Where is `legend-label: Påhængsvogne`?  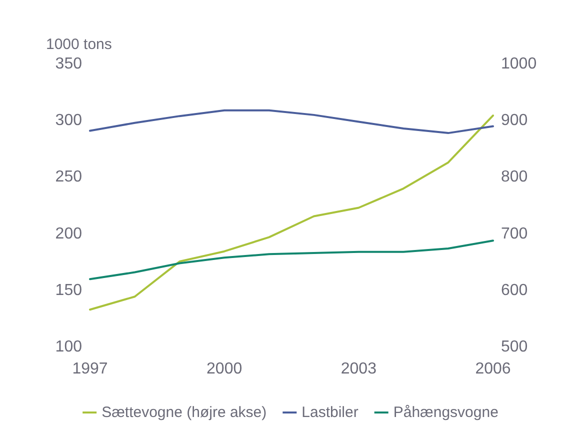 legend-label: Påhængsvogne is located at coordinates (445, 412).